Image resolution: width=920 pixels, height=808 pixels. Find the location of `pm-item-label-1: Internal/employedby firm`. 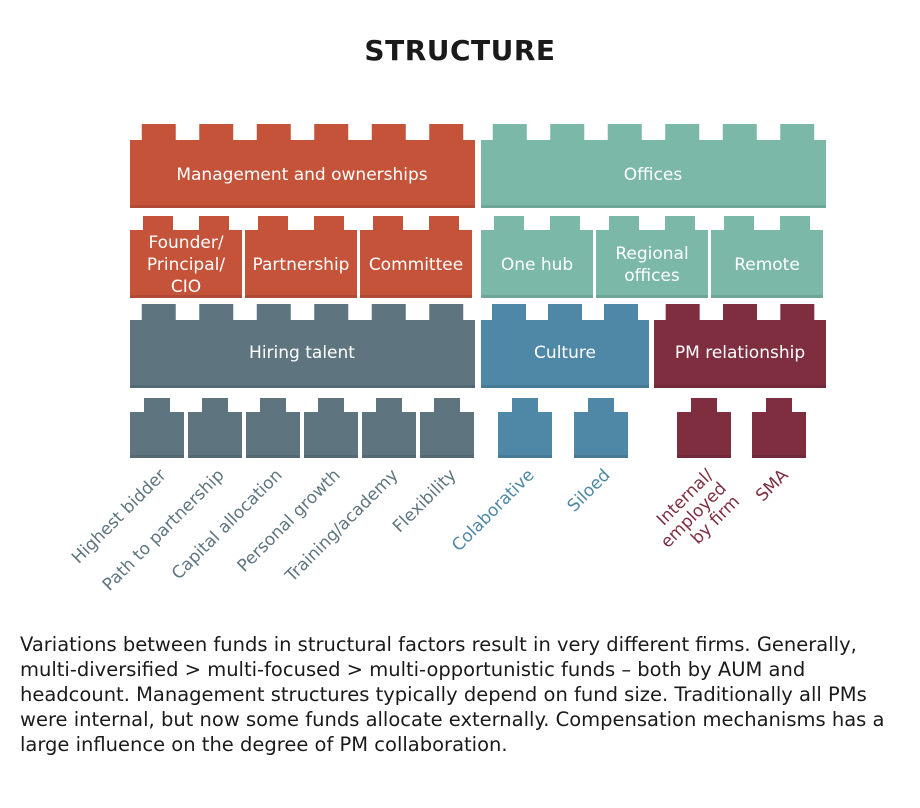

pm-item-label-1: Internal/employedby firm is located at coordinates (694, 515).